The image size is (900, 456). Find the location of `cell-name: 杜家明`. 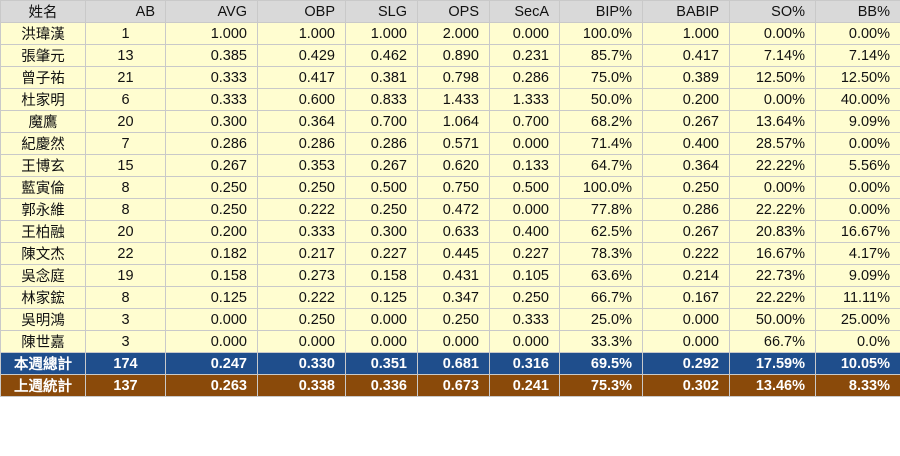

cell-name: 杜家明 is located at coordinates (43, 99).